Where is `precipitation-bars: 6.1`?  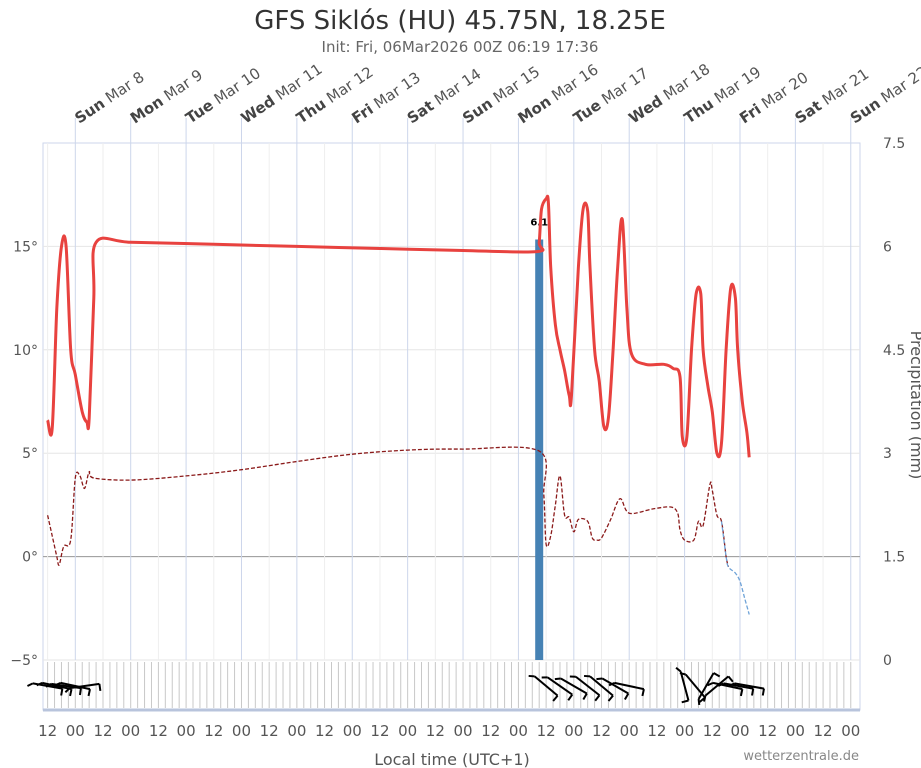
precipitation-bars: 6.1 is located at coordinates (539, 439).